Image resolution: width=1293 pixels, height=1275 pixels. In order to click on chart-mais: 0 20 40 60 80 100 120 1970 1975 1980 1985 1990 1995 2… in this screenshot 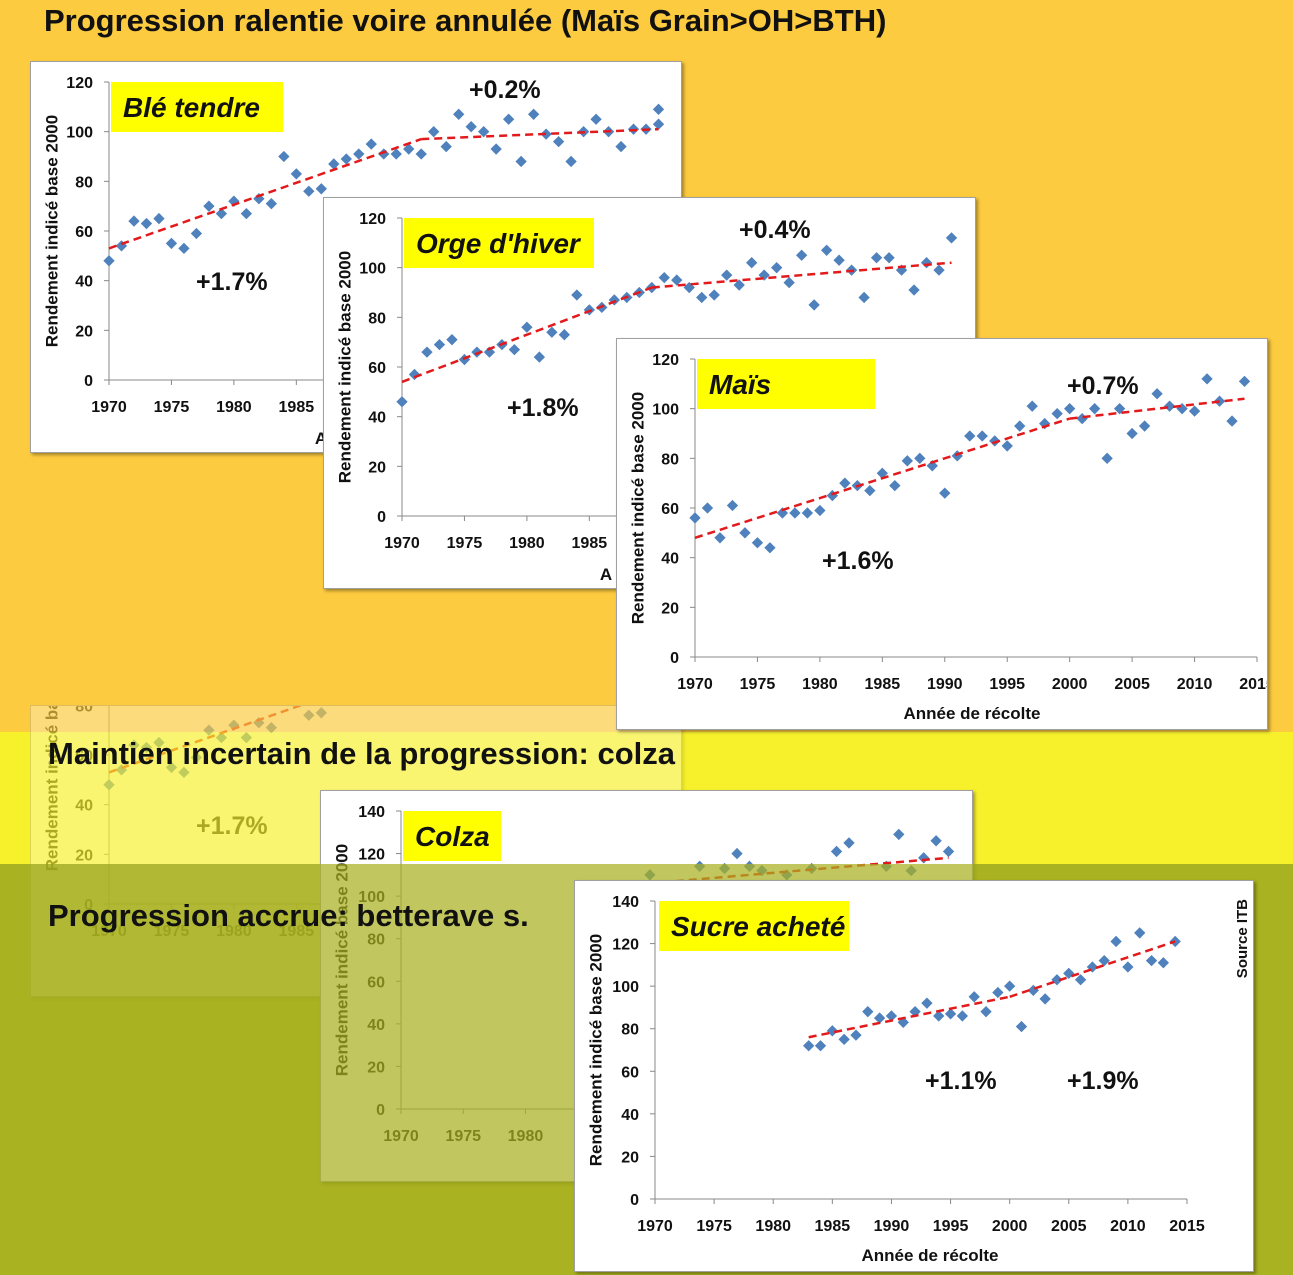, I will do `click(947, 537)`.